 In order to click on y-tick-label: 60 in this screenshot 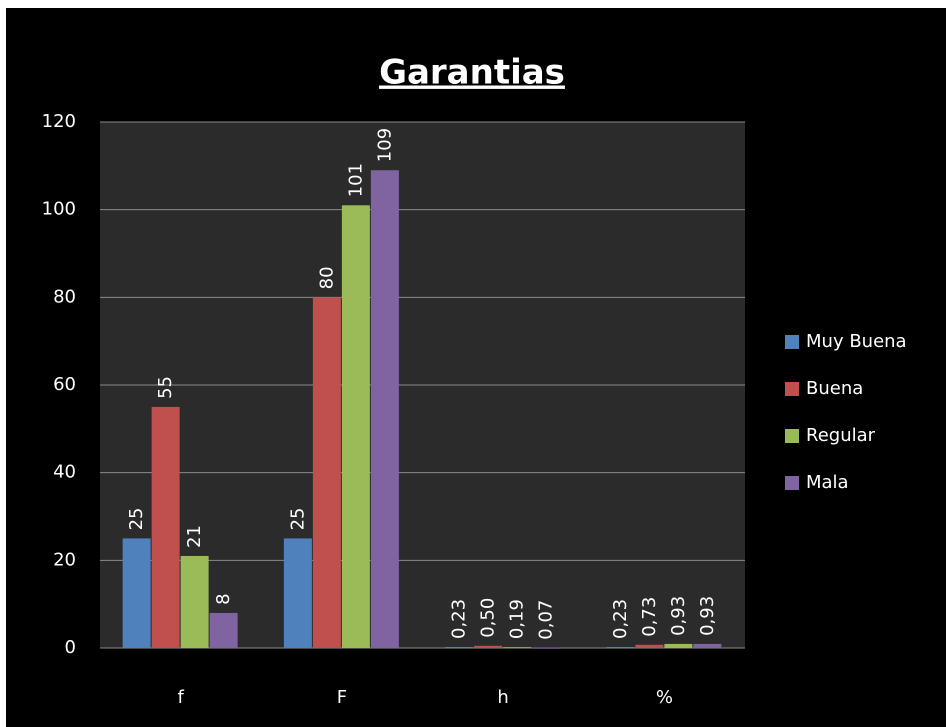, I will do `click(64, 384)`.